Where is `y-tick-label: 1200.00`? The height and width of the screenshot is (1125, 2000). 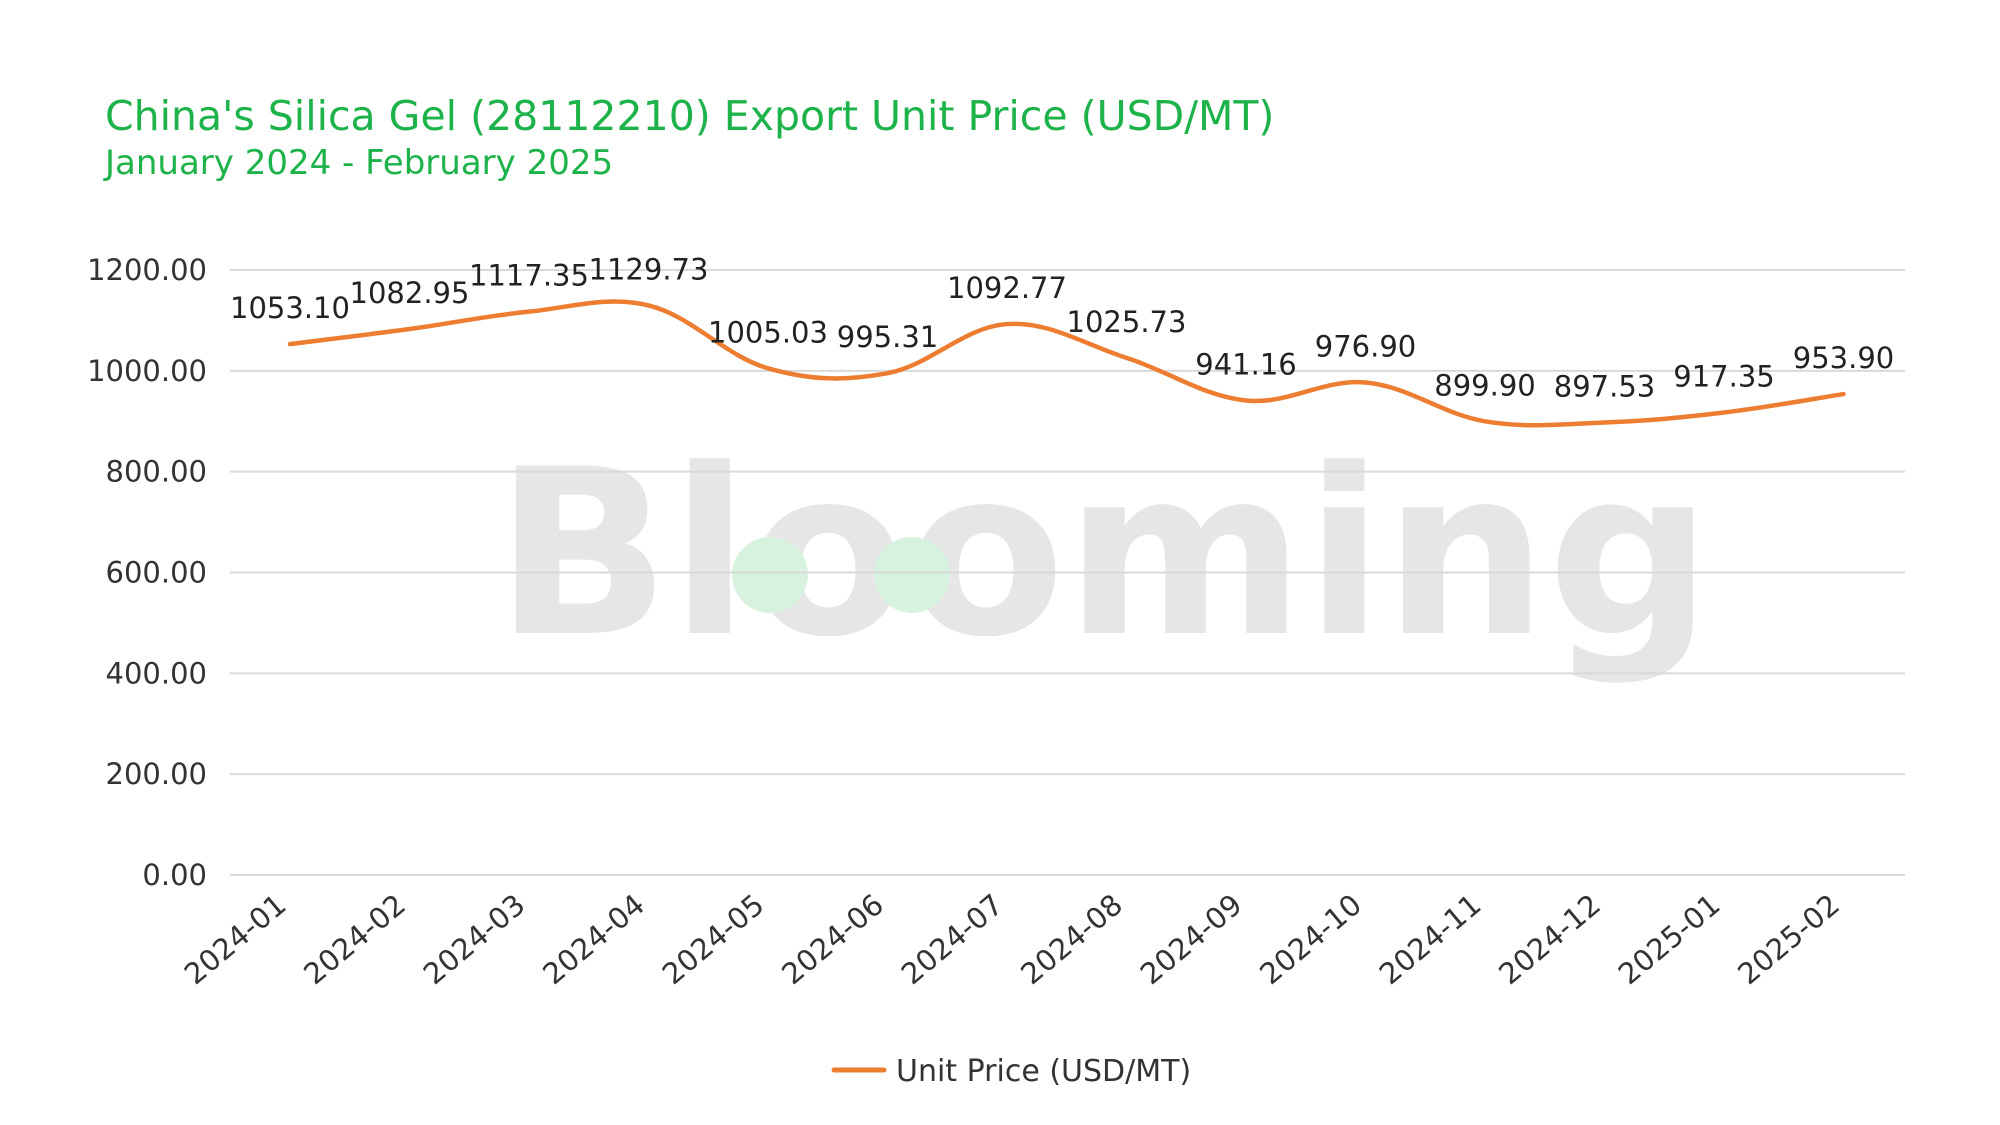 y-tick-label: 1200.00 is located at coordinates (147, 270).